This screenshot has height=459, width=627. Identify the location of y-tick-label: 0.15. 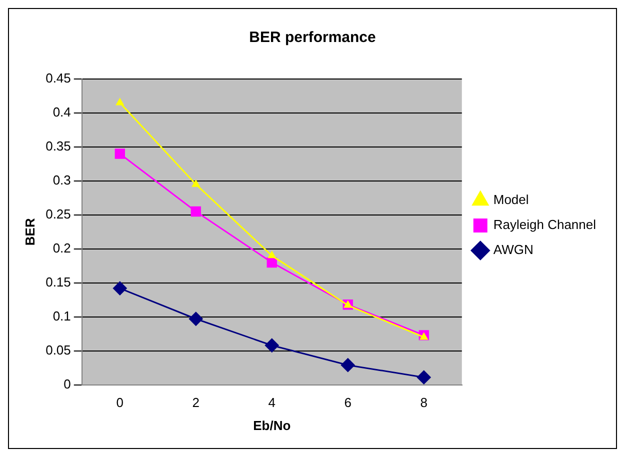
(58, 282).